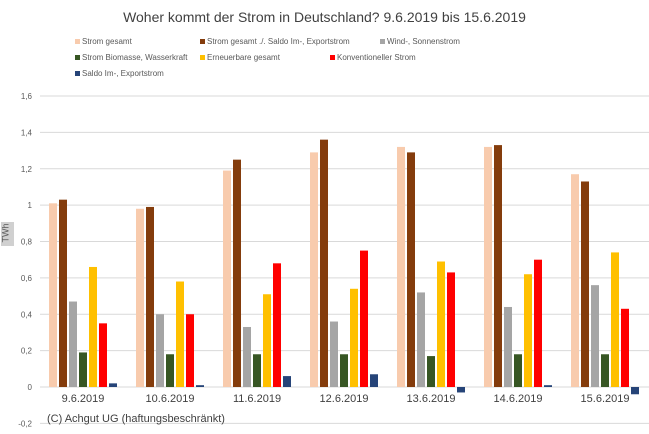  What do you see at coordinates (27, 351) in the screenshot?
I see `y-tick-label: 0,2` at bounding box center [27, 351].